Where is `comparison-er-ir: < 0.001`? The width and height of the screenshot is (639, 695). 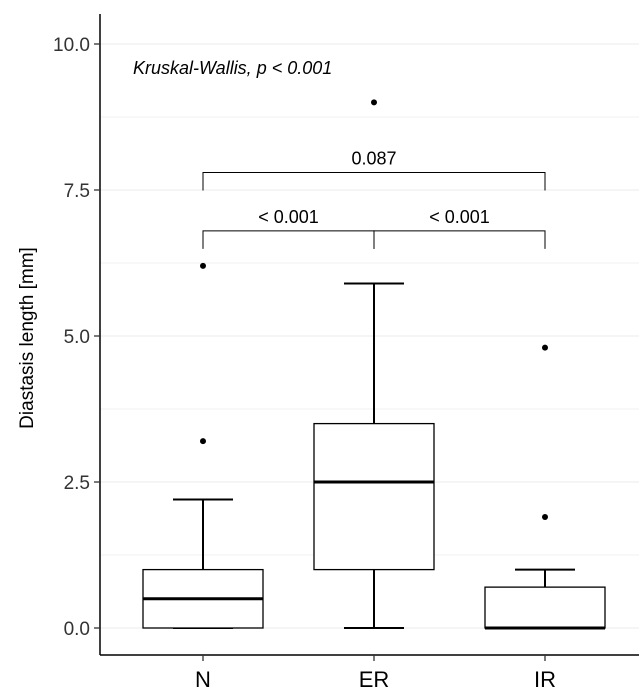 comparison-er-ir: < 0.001 is located at coordinates (459, 228).